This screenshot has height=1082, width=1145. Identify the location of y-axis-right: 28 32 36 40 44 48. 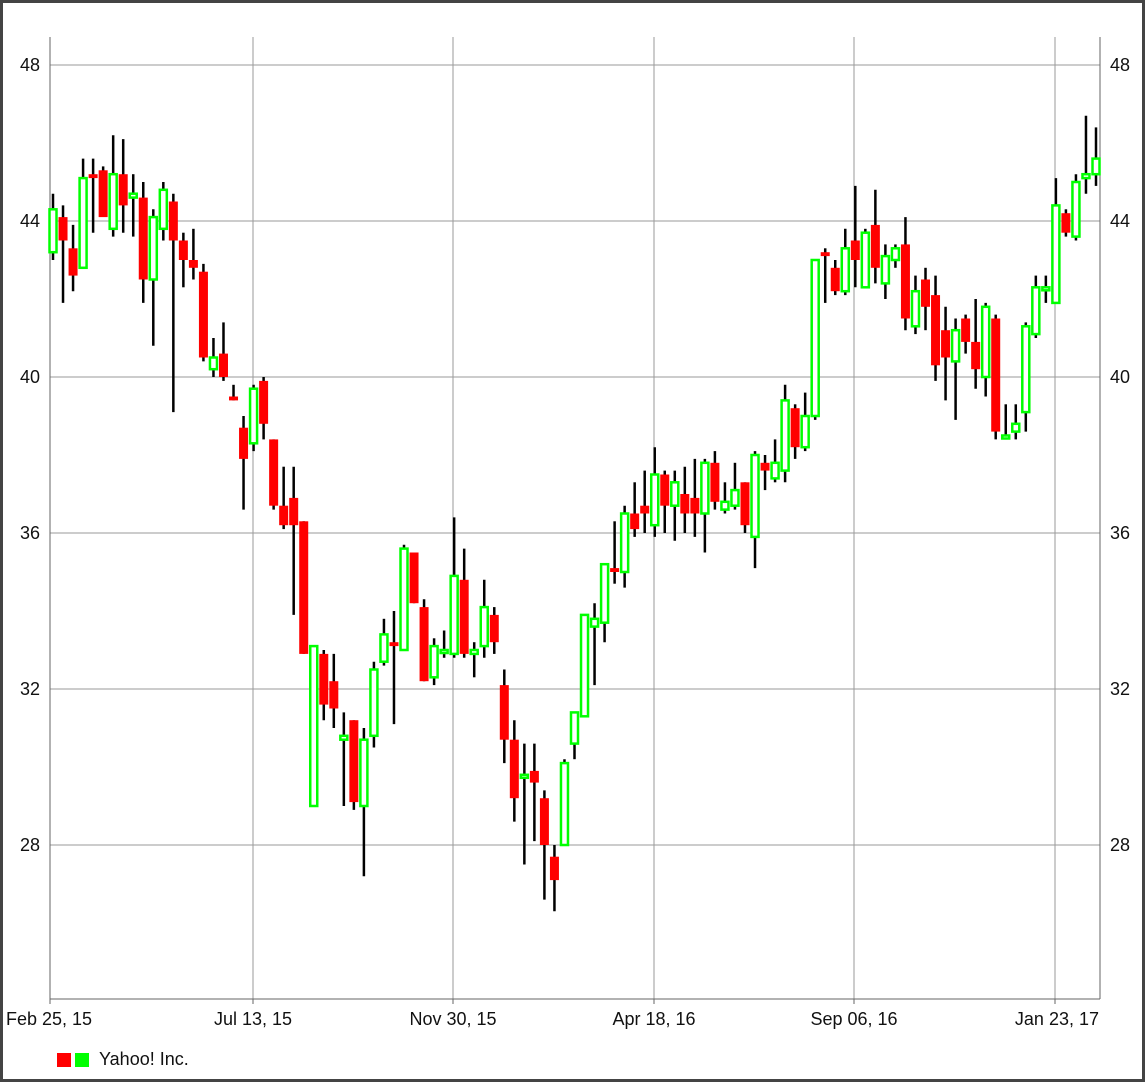
(1120, 455).